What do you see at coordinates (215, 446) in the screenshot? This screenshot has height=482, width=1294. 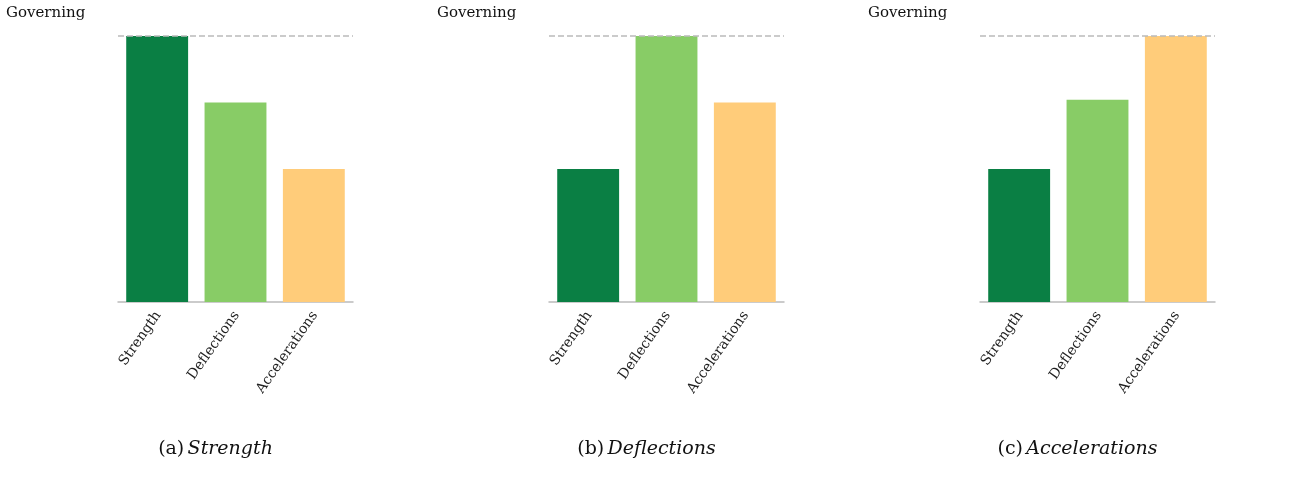 I see `text: (a) Strength` at bounding box center [215, 446].